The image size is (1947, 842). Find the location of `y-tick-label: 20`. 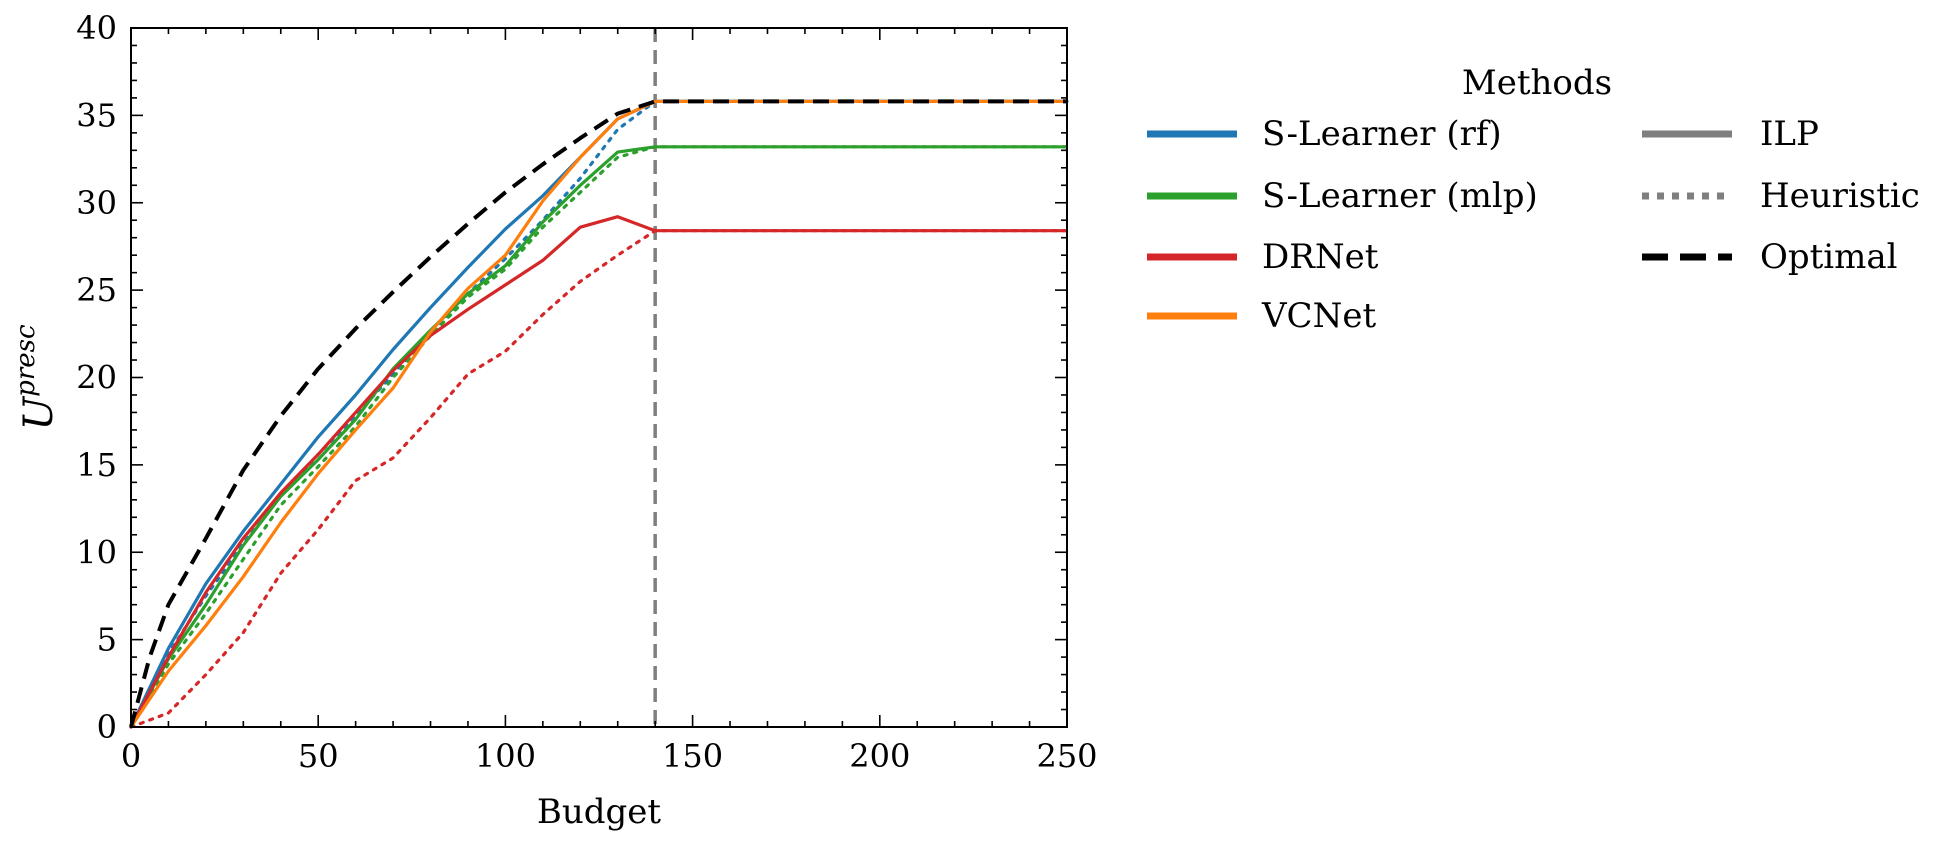

y-tick-label: 20 is located at coordinates (96, 378).